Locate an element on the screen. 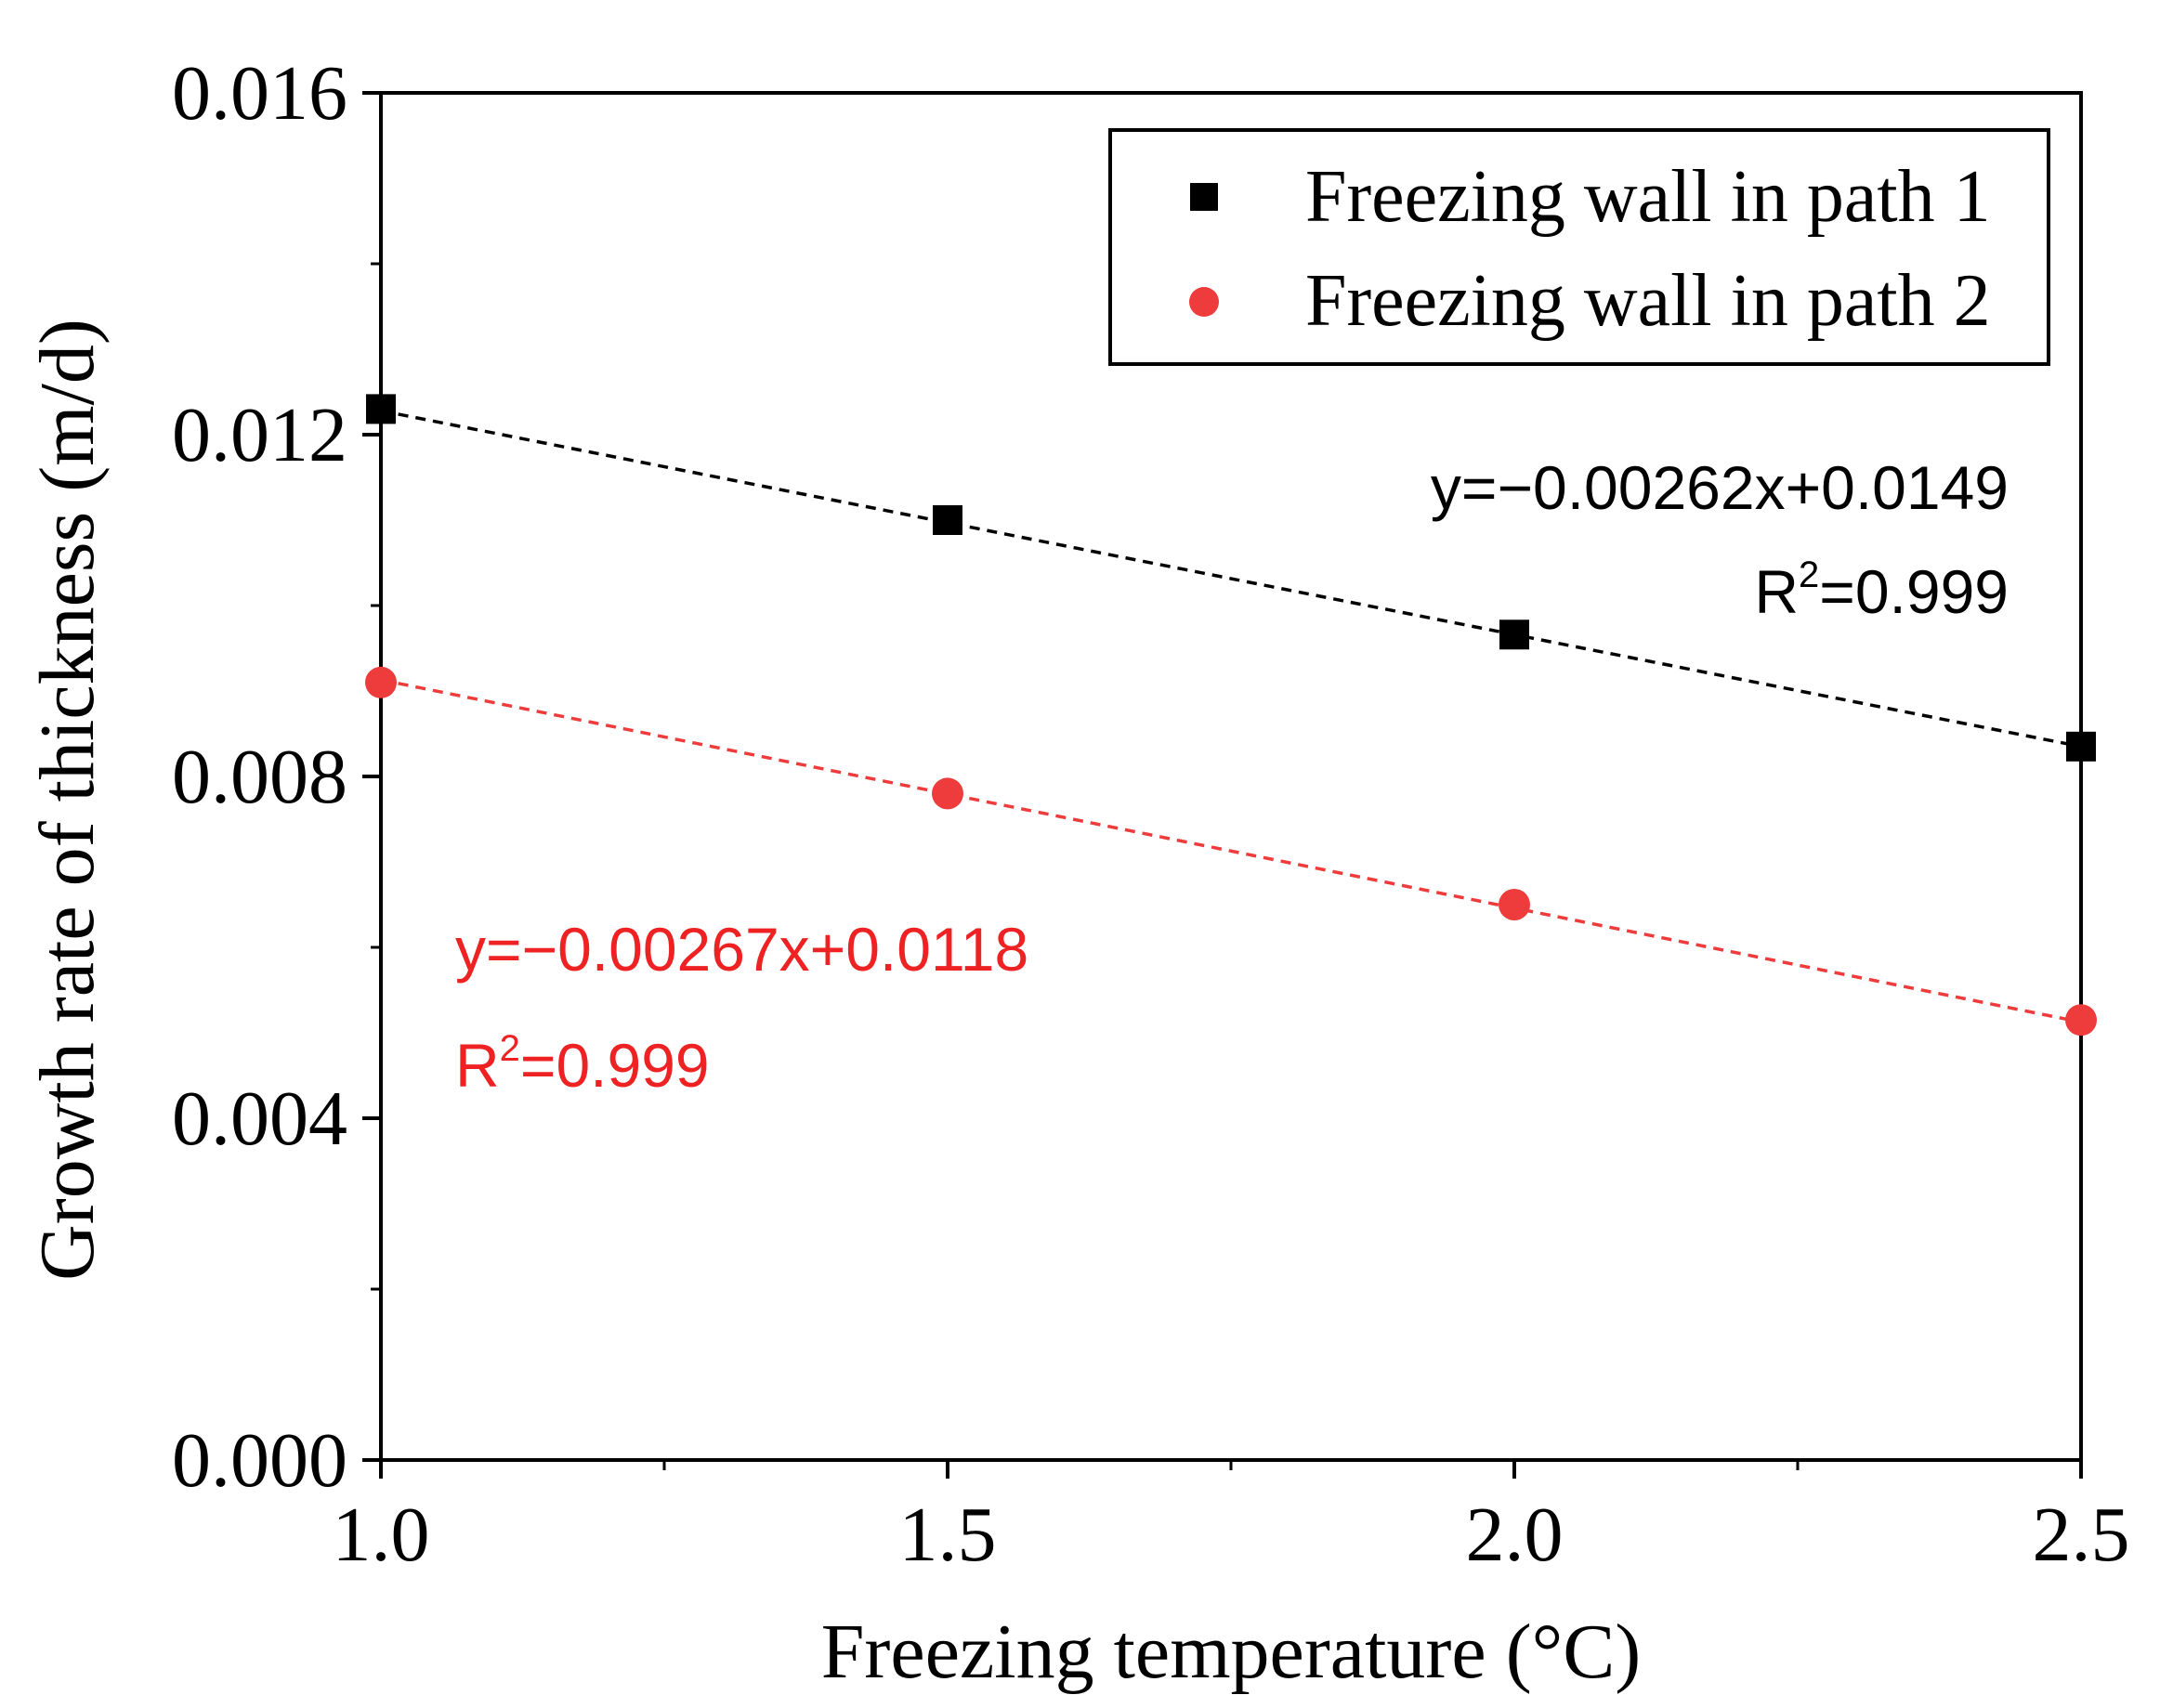 Image resolution: width=2160 pixels, height=1708 pixels. r2-value-path-2: =0.999 is located at coordinates (615, 1065).